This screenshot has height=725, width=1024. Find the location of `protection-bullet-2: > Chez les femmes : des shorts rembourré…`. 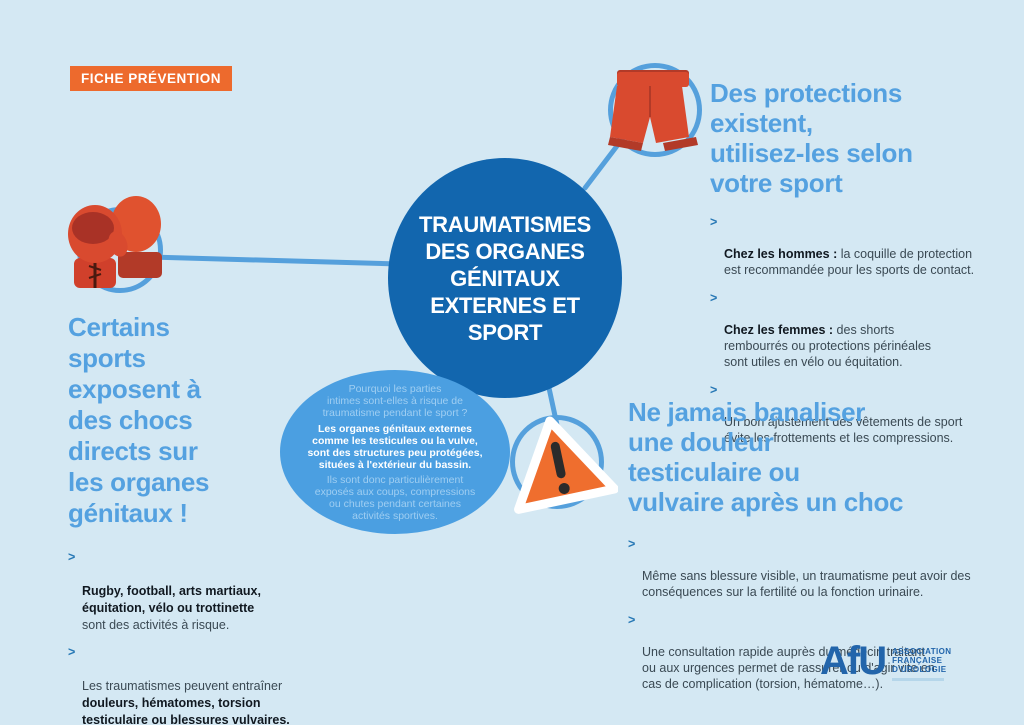

protection-bullet-2: > Chez les femmes : des shorts rembourré… is located at coordinates (821, 330).